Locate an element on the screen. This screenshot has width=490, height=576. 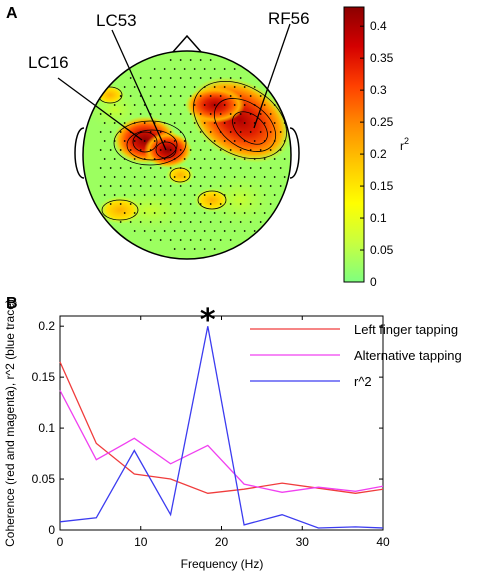
callout-line-lc53 is located at coordinates (139, 90).